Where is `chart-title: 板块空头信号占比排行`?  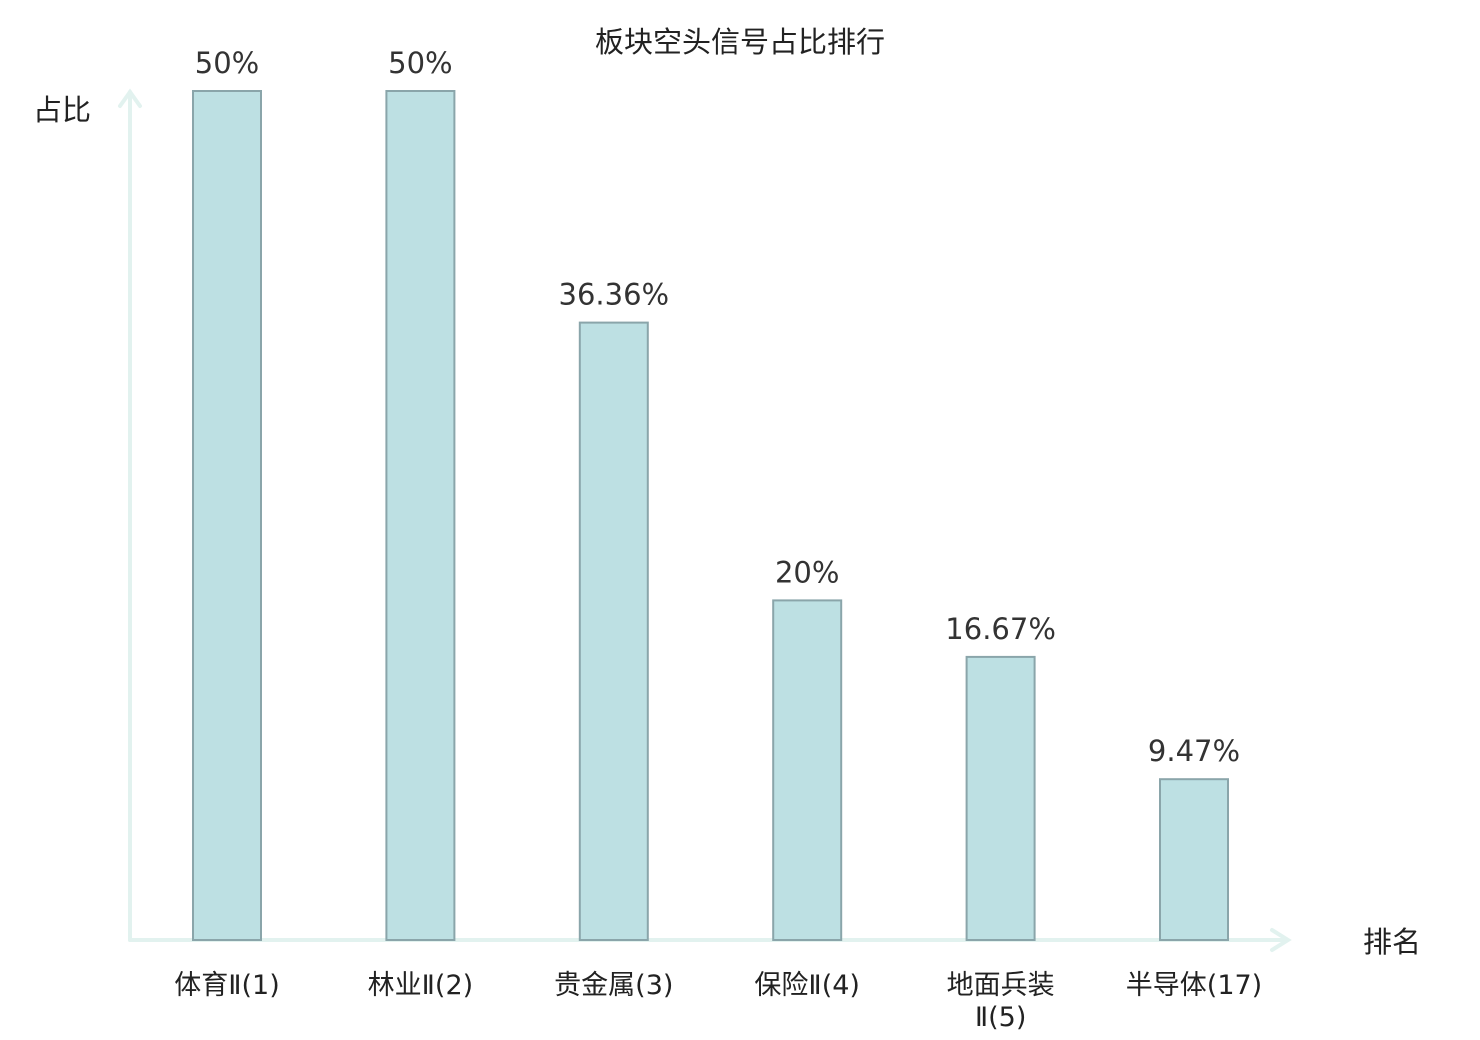 chart-title: 板块空头信号占比排行 is located at coordinates (740, 42).